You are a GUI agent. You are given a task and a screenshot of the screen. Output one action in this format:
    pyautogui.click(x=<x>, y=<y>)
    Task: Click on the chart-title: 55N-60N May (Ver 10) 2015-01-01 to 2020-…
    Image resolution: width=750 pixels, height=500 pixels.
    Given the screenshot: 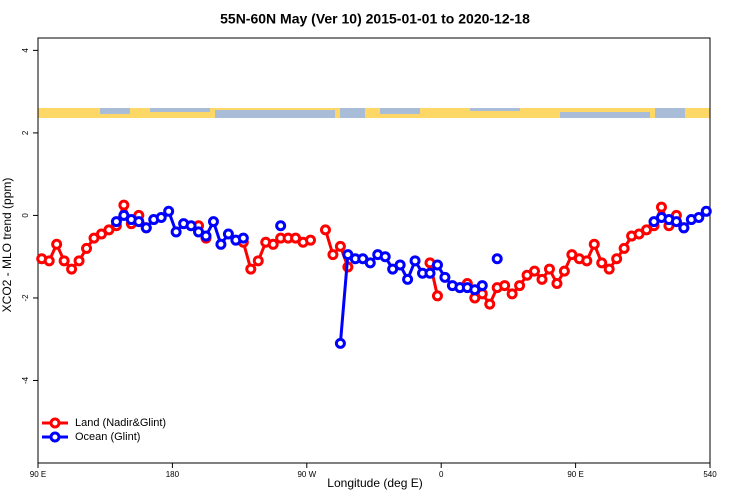 What is the action you would take?
    pyautogui.click(x=375, y=19)
    